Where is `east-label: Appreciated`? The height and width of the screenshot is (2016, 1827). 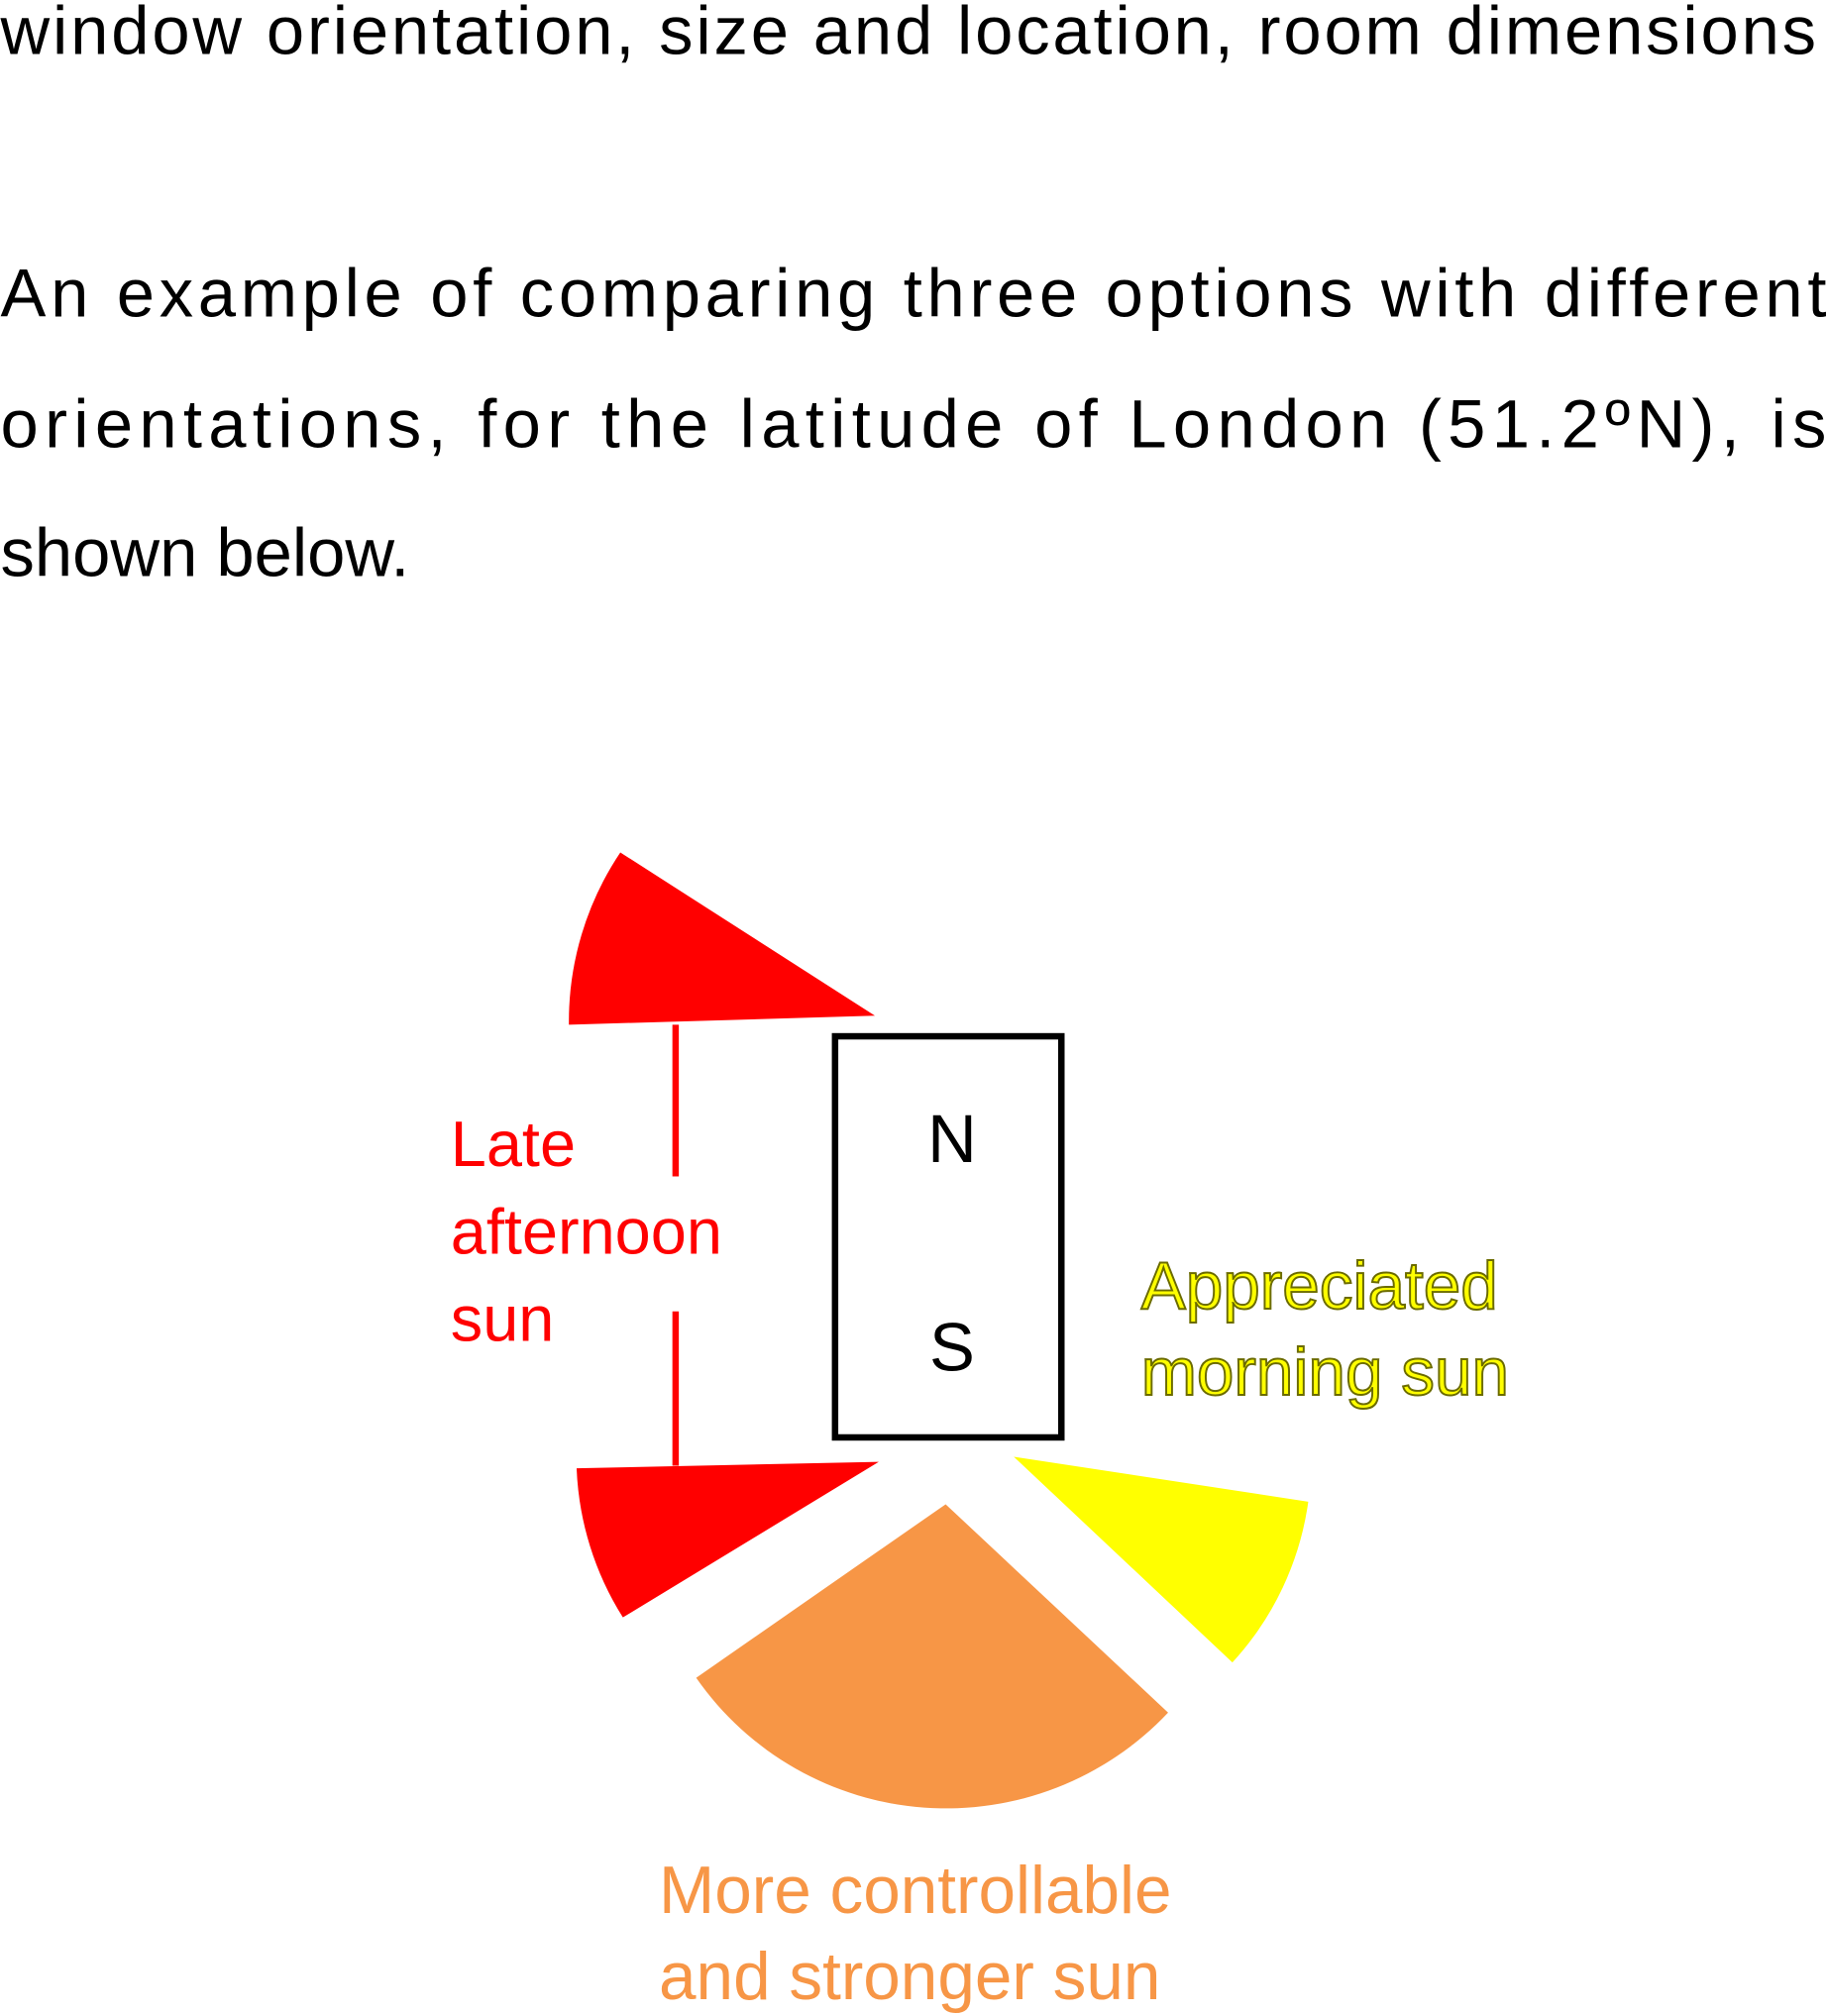 east-label: Appreciated is located at coordinates (1319, 1286).